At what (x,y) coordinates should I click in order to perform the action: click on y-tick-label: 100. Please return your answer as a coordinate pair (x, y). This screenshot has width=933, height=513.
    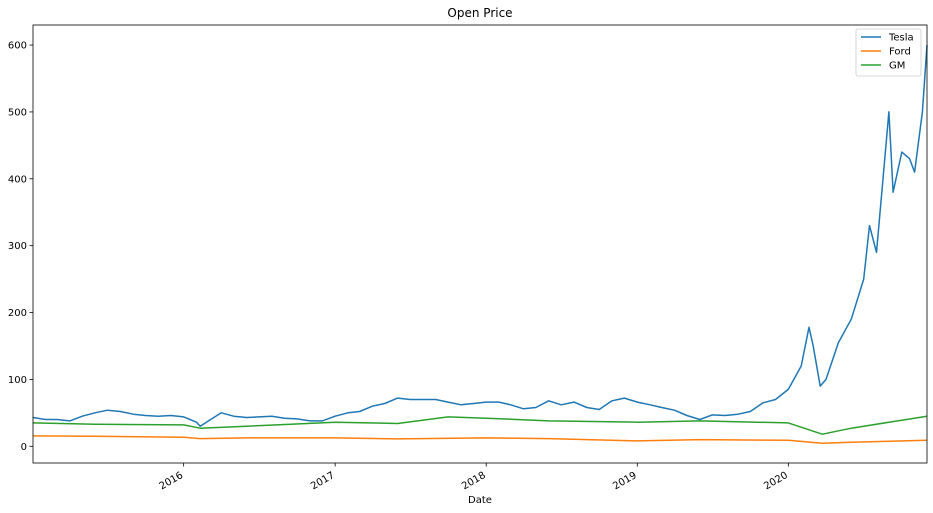
    Looking at the image, I should click on (17, 380).